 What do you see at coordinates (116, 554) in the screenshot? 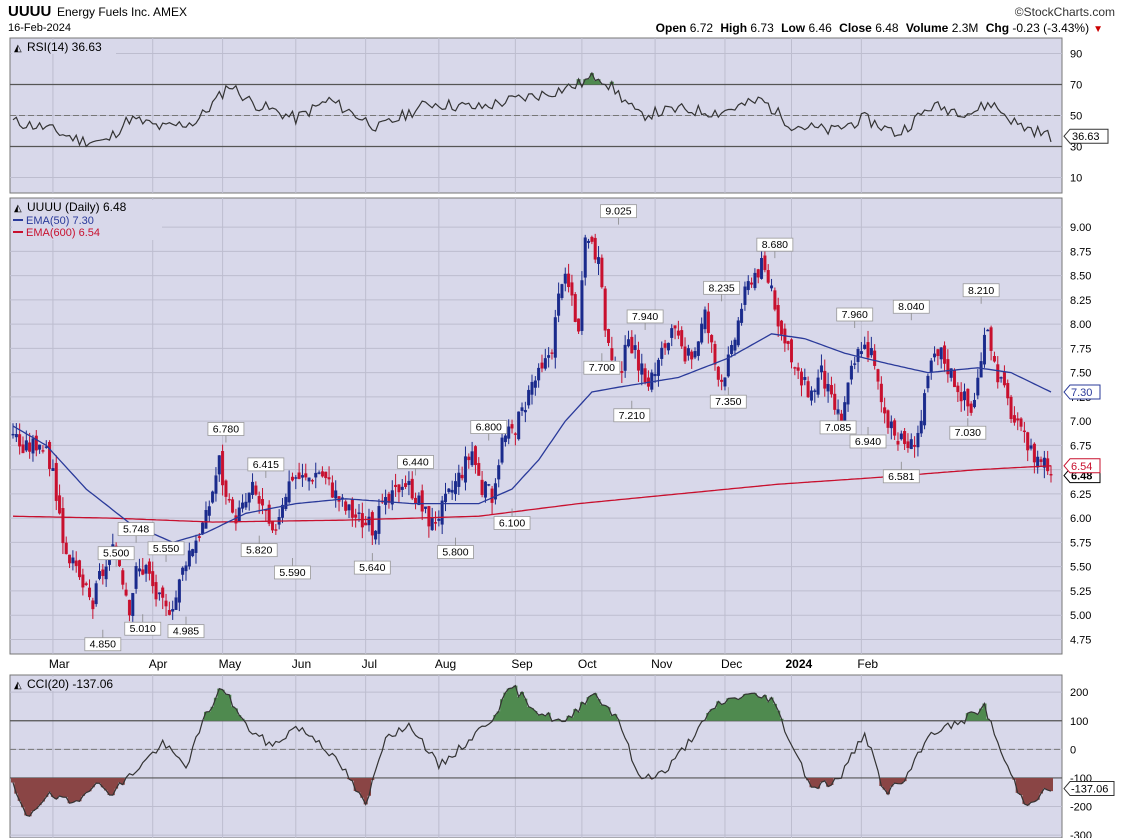
I see `annotation-label: 5.500` at bounding box center [116, 554].